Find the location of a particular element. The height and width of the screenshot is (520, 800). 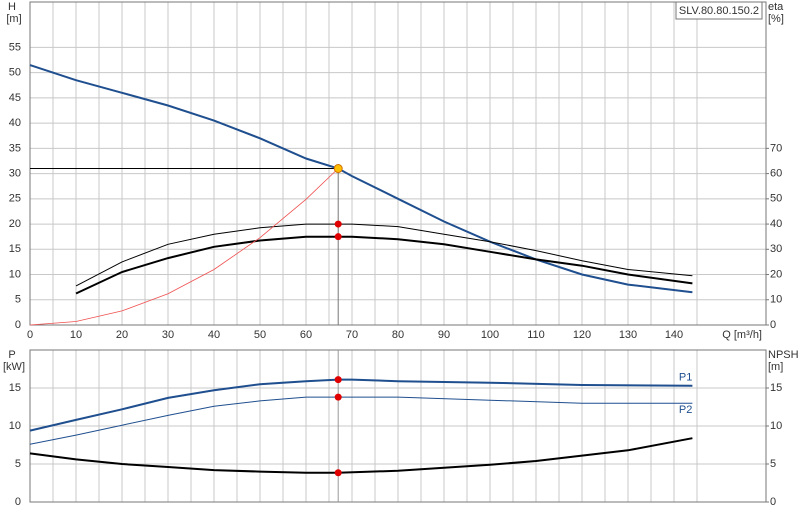

y2-tick-label: 40 is located at coordinates (776, 224).